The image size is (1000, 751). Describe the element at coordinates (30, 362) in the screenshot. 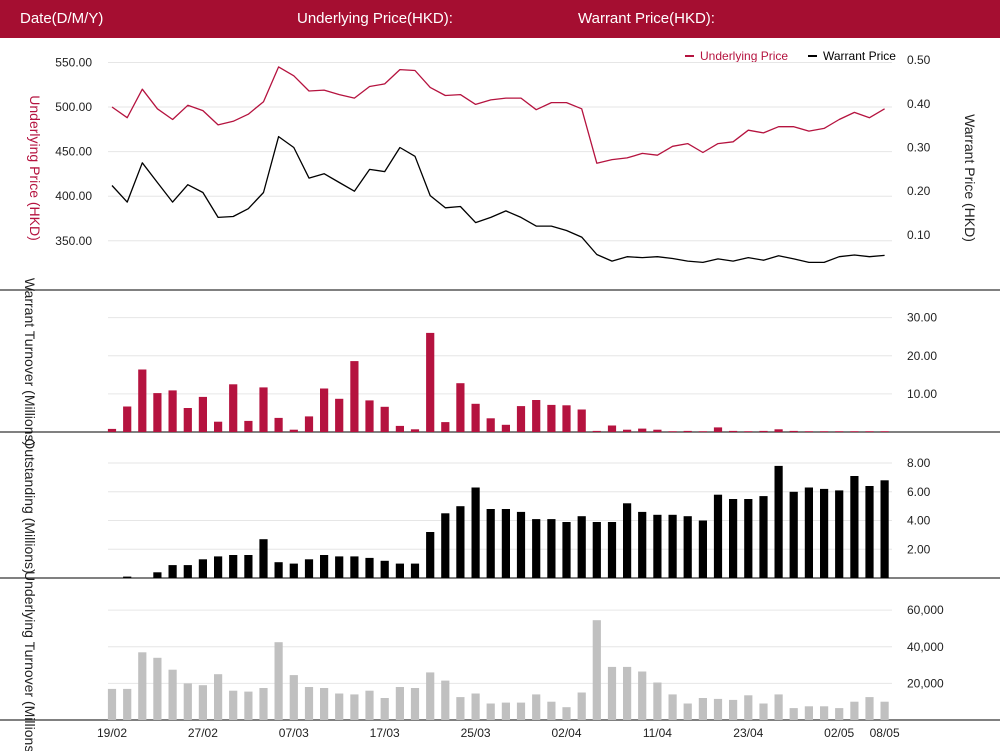

I see `warrant-turnover-axis-title: Warrant Turnover (Millions)` at that location.